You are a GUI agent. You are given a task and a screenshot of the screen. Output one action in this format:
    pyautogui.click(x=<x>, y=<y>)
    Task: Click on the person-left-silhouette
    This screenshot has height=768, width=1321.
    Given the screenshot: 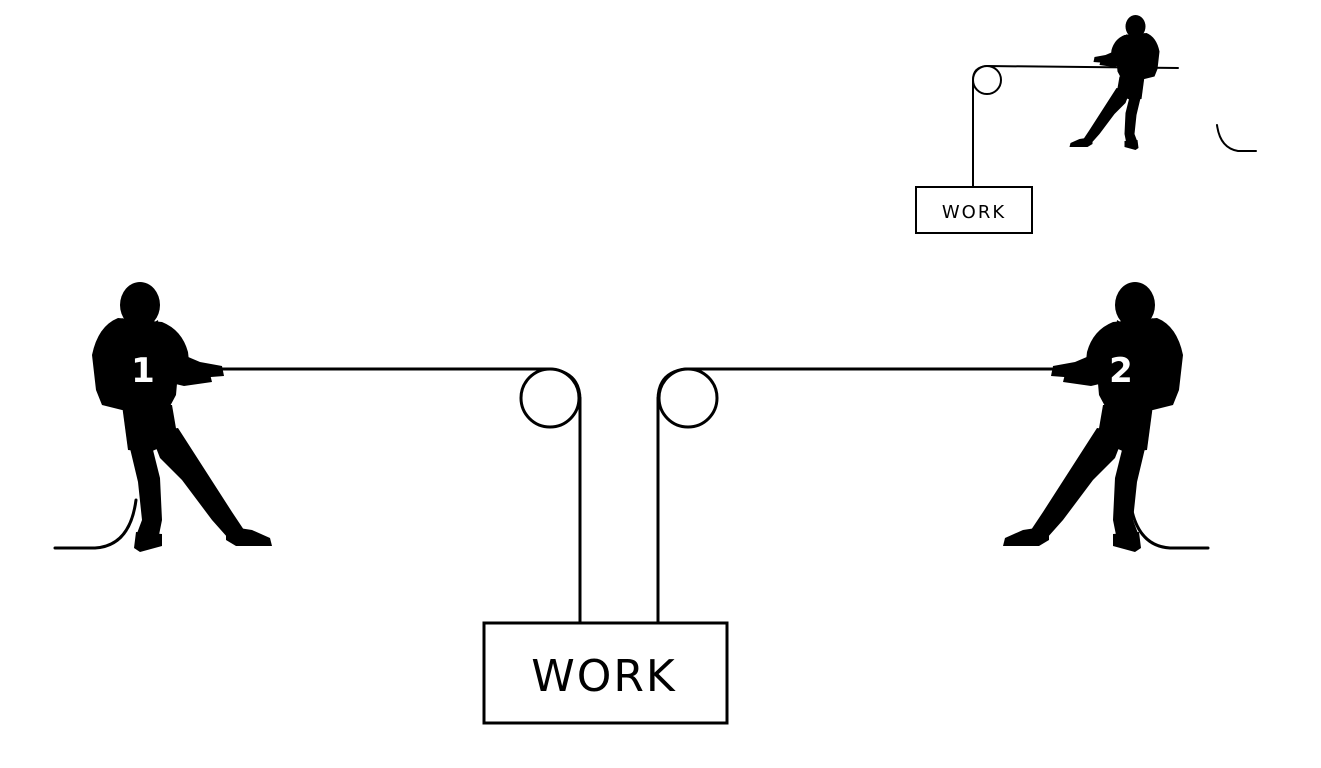 What is the action you would take?
    pyautogui.click(x=182, y=417)
    